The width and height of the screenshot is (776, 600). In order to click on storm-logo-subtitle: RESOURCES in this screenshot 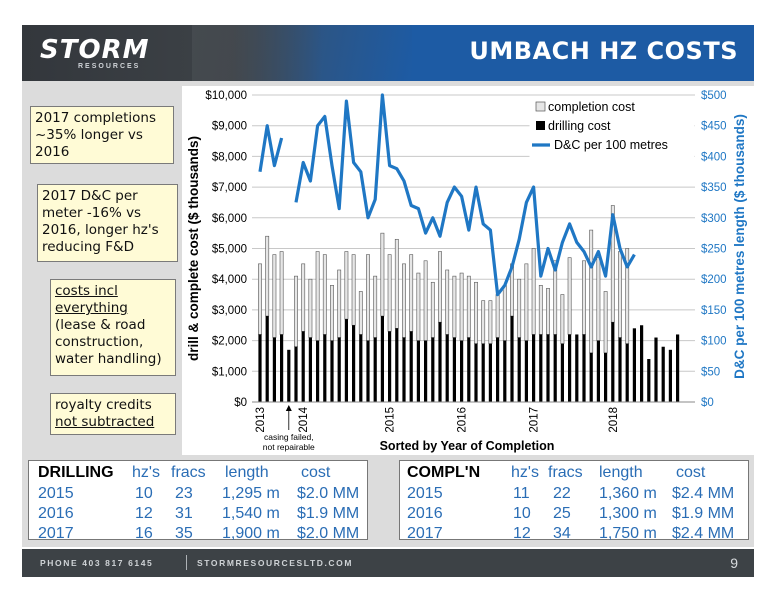, I will do `click(109, 66)`.